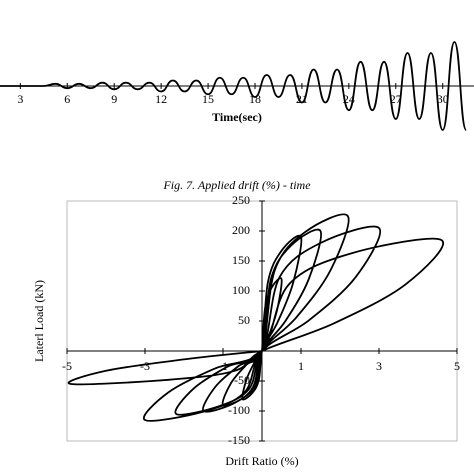  I want to click on y-tick-label: 100, so click(241, 290).